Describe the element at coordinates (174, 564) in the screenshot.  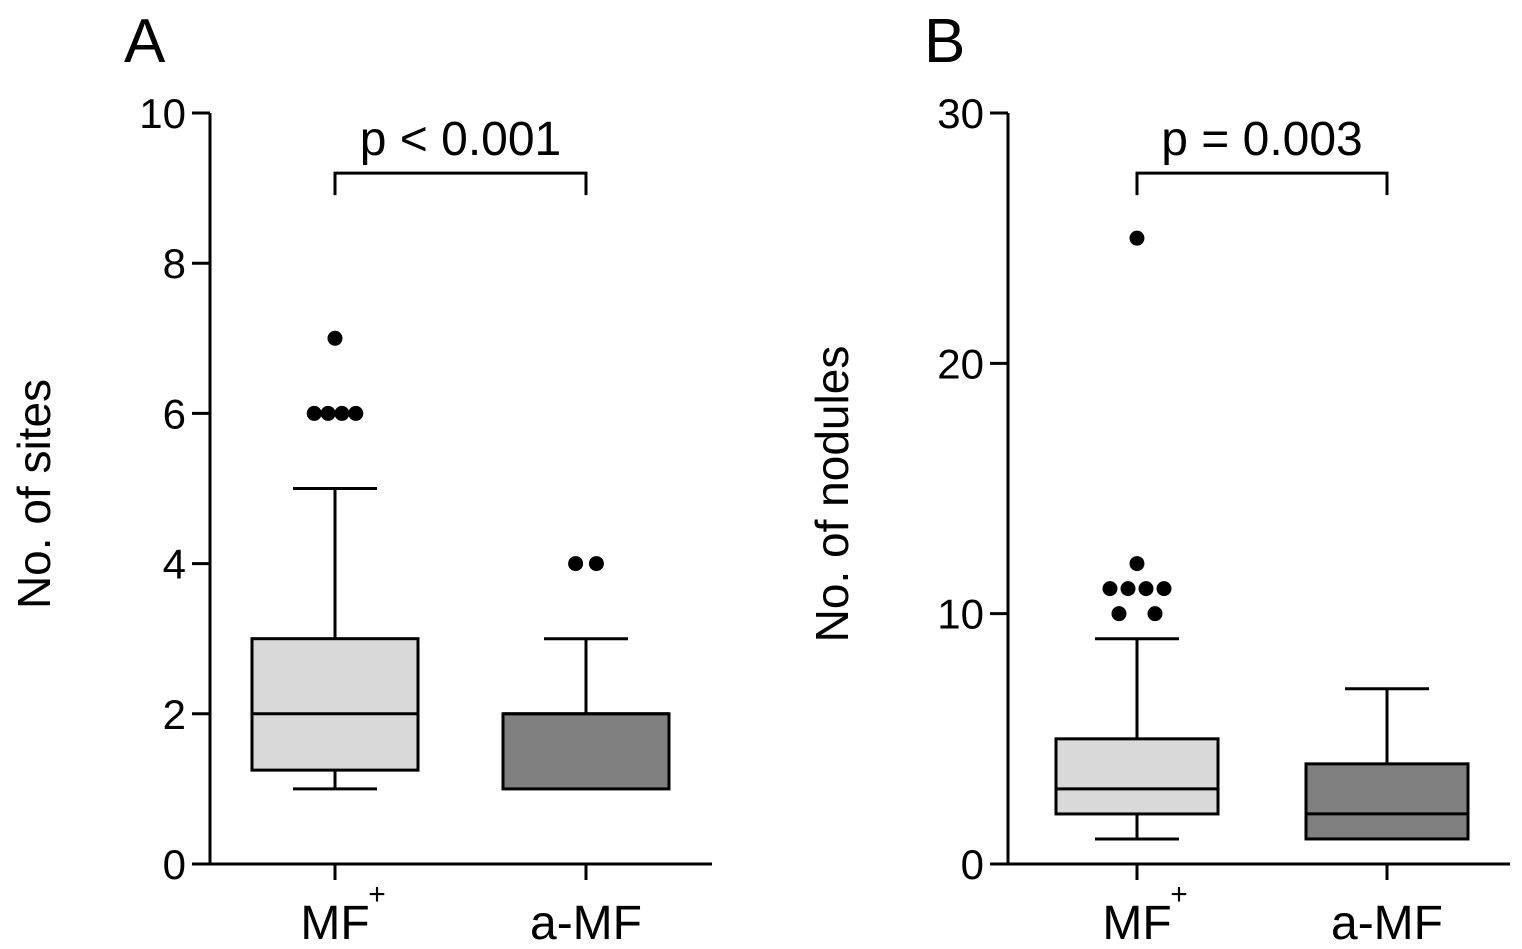
I see `y-tick-label: 4` at that location.